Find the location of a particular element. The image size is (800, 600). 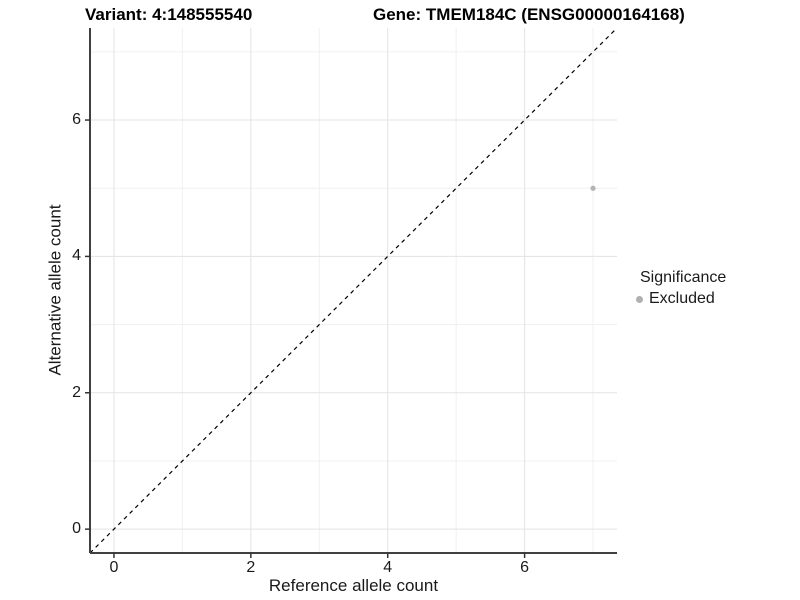

legend-item-excluded: Excluded is located at coordinates (714, 299).